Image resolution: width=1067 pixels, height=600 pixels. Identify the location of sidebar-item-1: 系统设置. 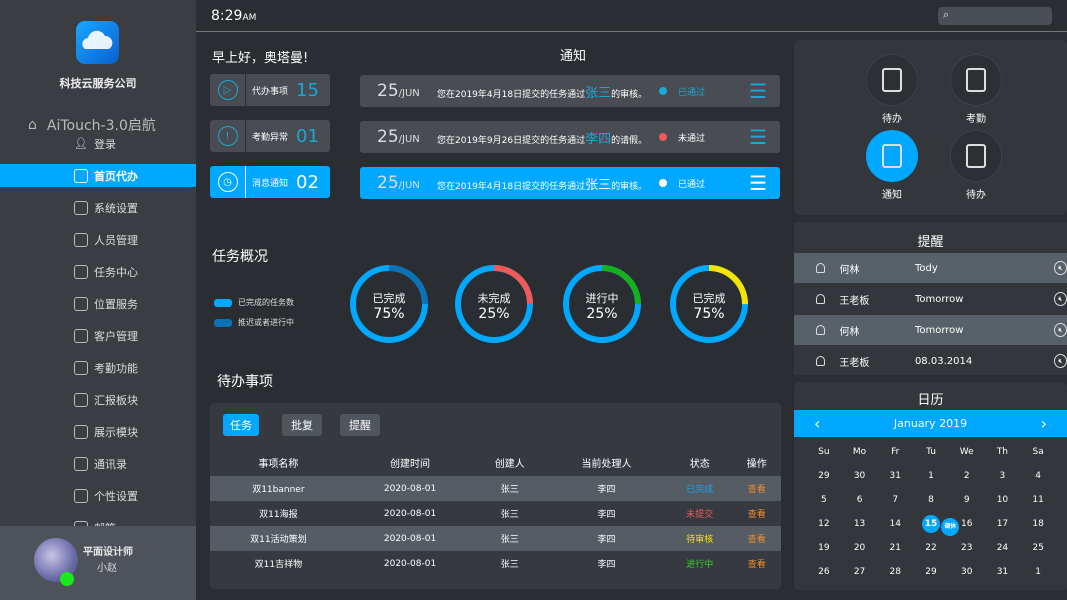
(98, 207).